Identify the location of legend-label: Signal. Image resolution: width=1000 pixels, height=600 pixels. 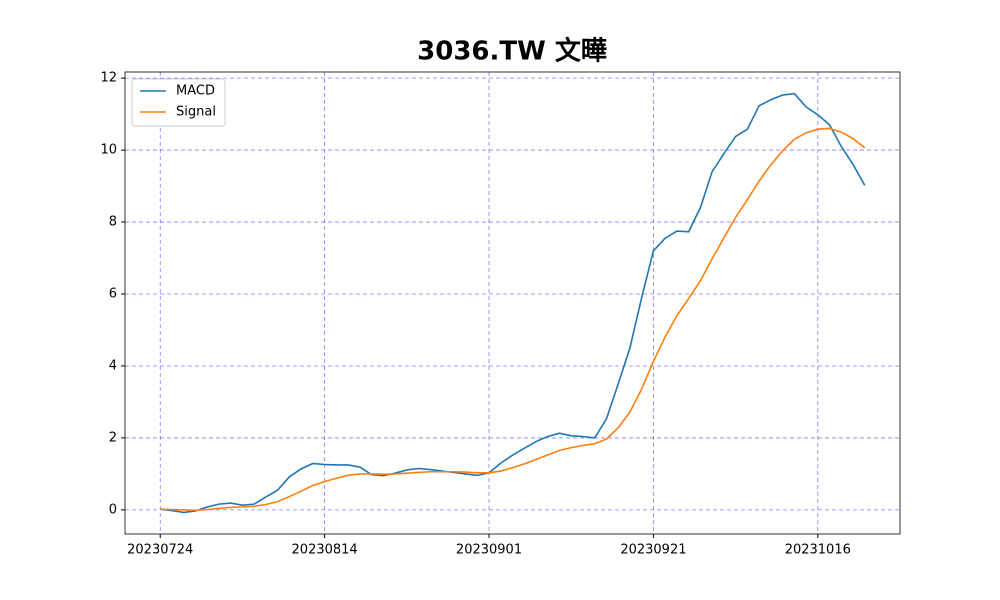
(196, 112).